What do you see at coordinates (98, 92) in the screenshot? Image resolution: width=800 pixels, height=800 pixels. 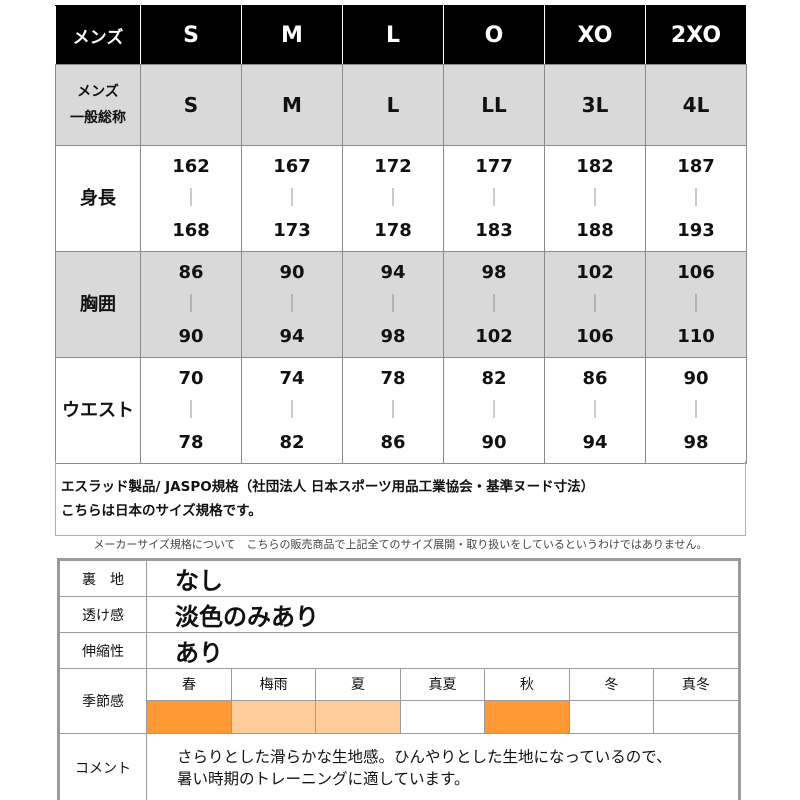 I see `alias-label-line1: メンズ` at bounding box center [98, 92].